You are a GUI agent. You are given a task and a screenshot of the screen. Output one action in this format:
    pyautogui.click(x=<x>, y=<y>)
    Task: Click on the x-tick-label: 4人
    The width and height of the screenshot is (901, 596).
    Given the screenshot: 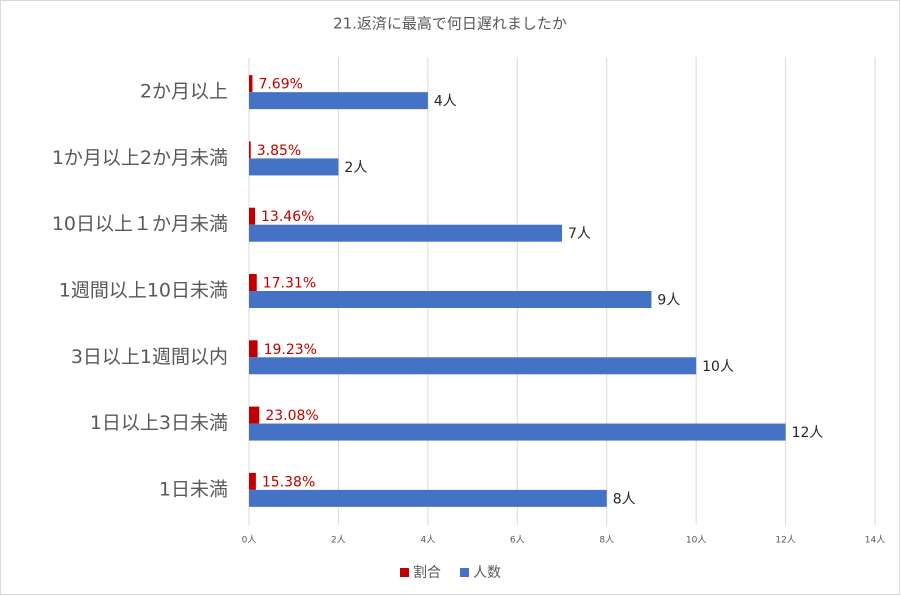 What is the action you would take?
    pyautogui.click(x=427, y=540)
    